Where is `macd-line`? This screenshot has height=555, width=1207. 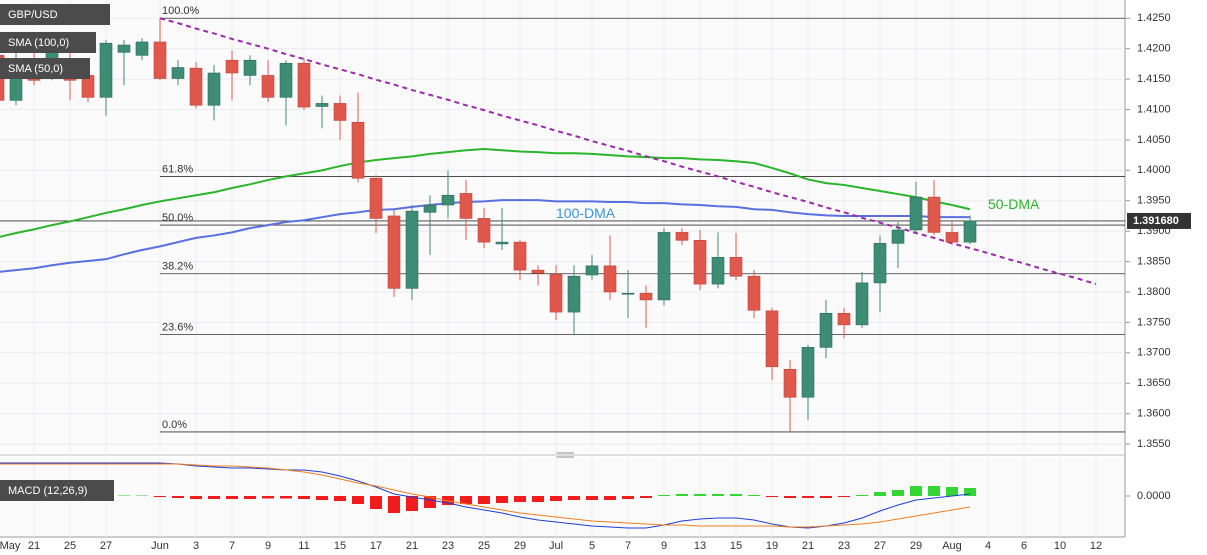
macd-line is located at coordinates (485, 495).